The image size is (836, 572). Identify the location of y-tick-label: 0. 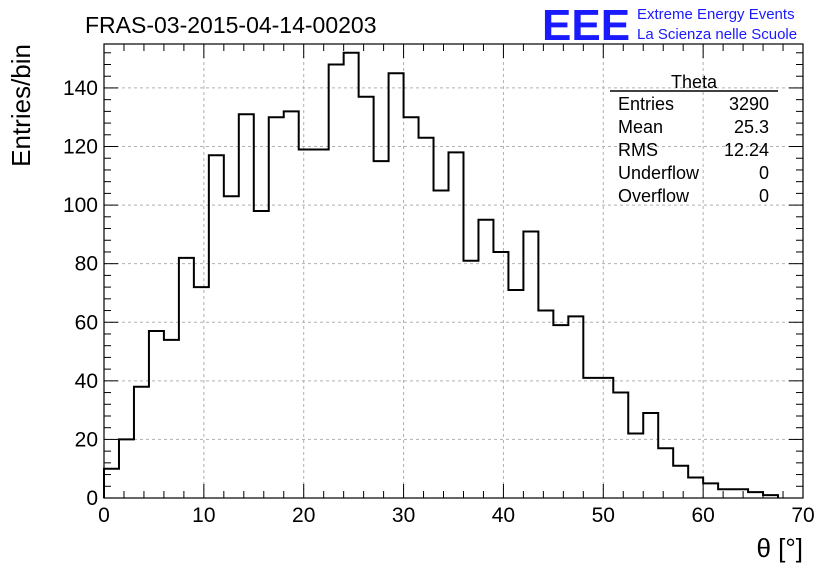
(92, 498).